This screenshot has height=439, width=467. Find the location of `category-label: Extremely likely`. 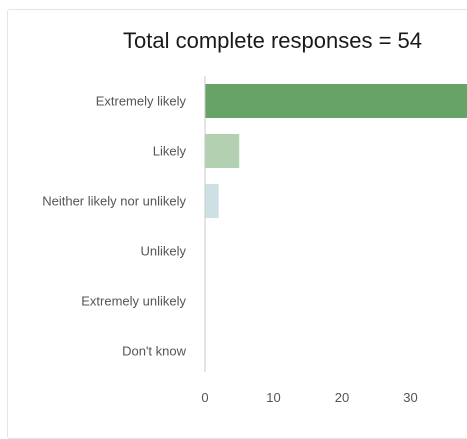

category-label: Extremely likely is located at coordinates (141, 101).